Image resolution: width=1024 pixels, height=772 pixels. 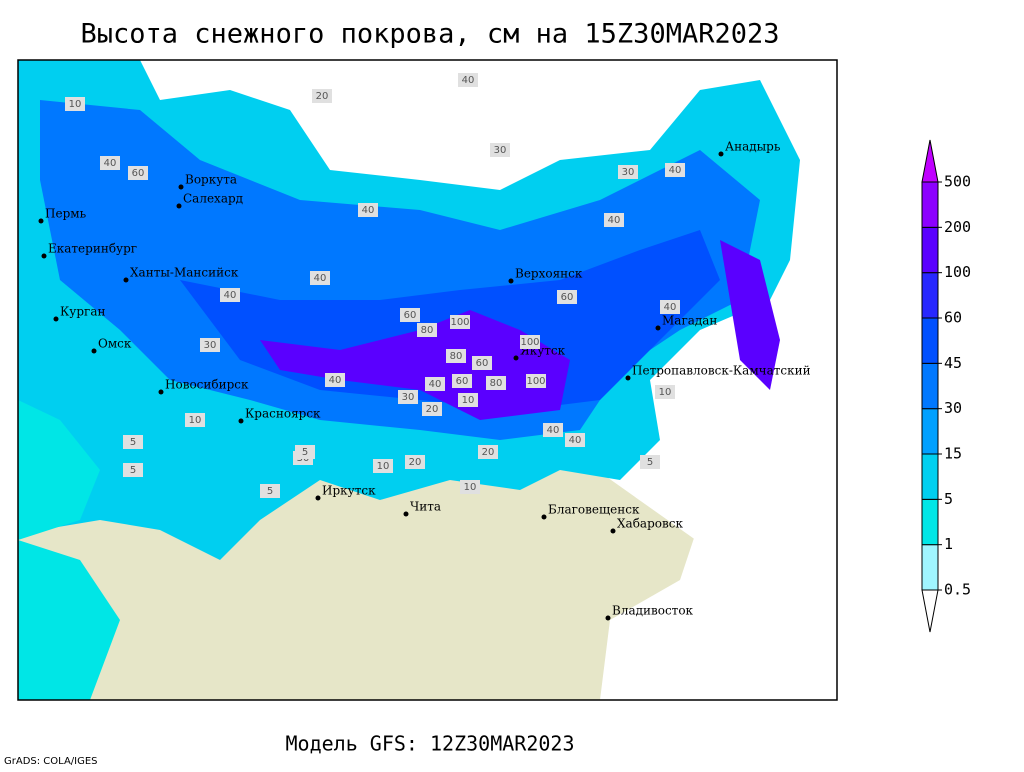 What do you see at coordinates (220, 85) in the screenshot?
I see `sea` at bounding box center [220, 85].